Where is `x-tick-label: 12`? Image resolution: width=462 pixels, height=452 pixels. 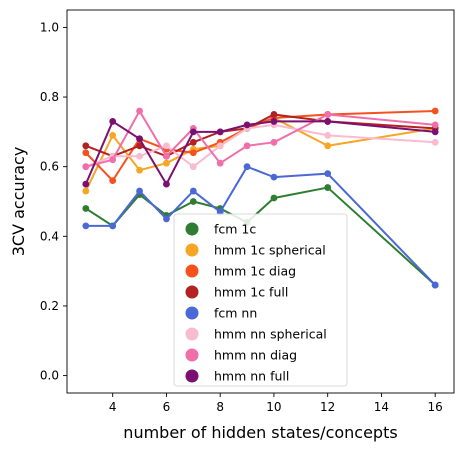
x-tick-label: 12 is located at coordinates (327, 407).